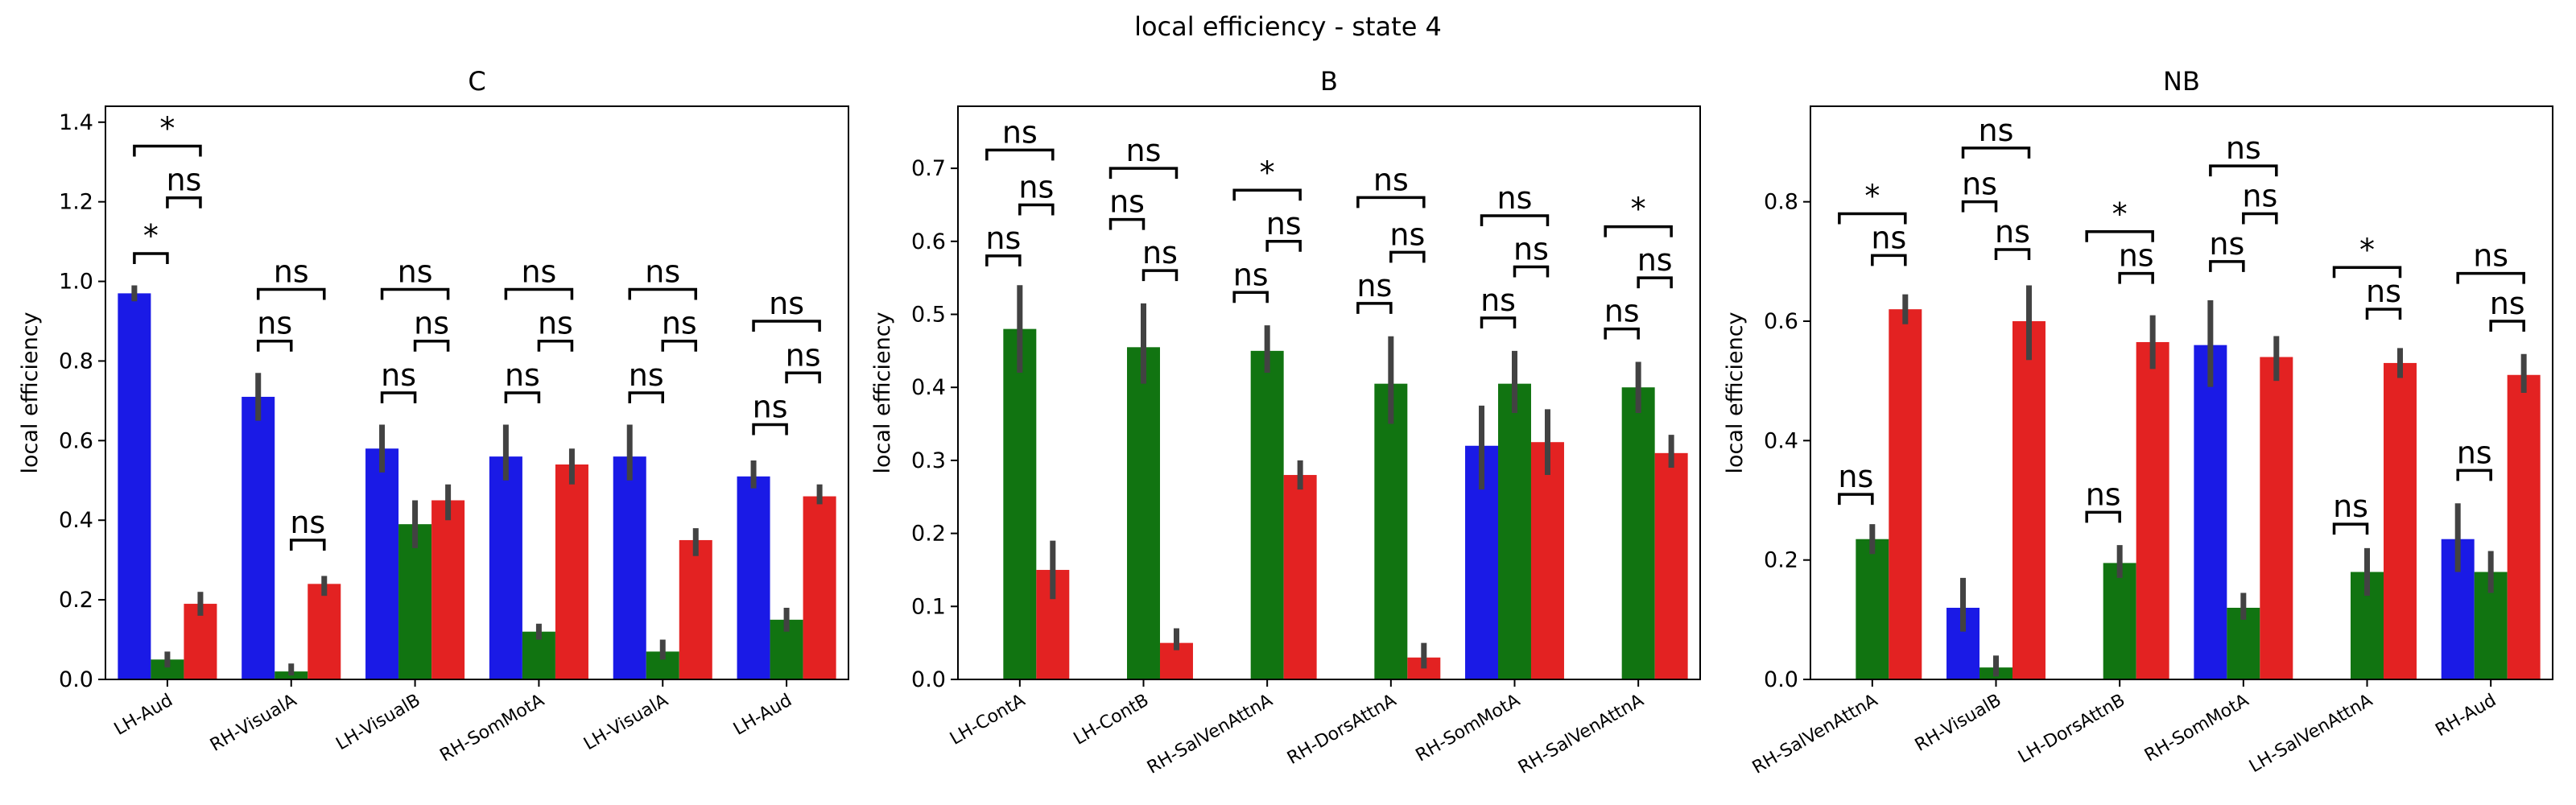 This screenshot has width=2576, height=805. Describe the element at coordinates (928, 314) in the screenshot. I see `y-tick-label: 0.5` at that location.